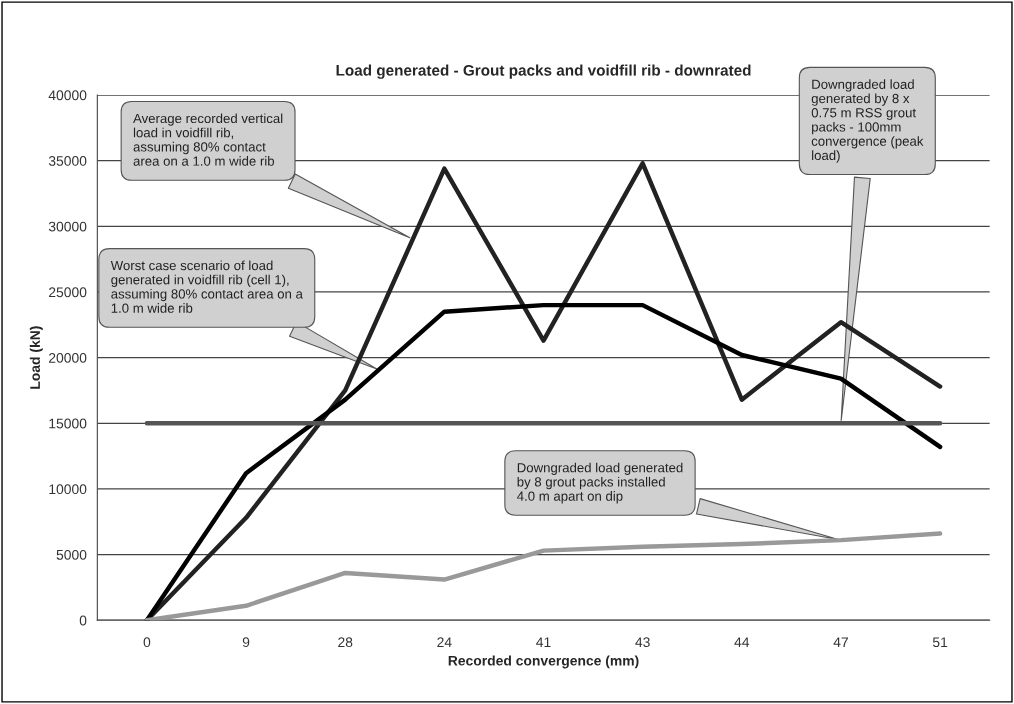  What do you see at coordinates (543, 71) in the screenshot?
I see `chart-title: Load generated - Grout packs and voidfill rib - downrated` at bounding box center [543, 71].